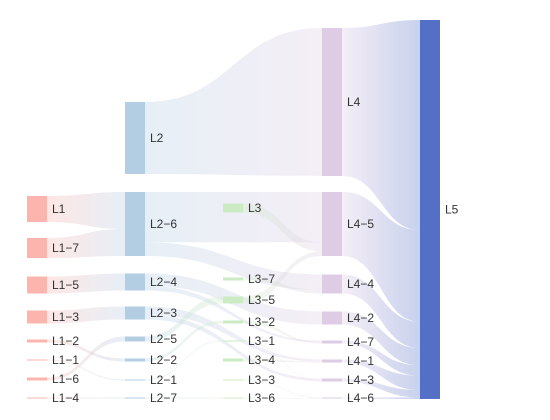 The image size is (550, 420). What do you see at coordinates (381, 257) in the screenshot?
I see `link-L4-5-to-L5` at bounding box center [381, 257].